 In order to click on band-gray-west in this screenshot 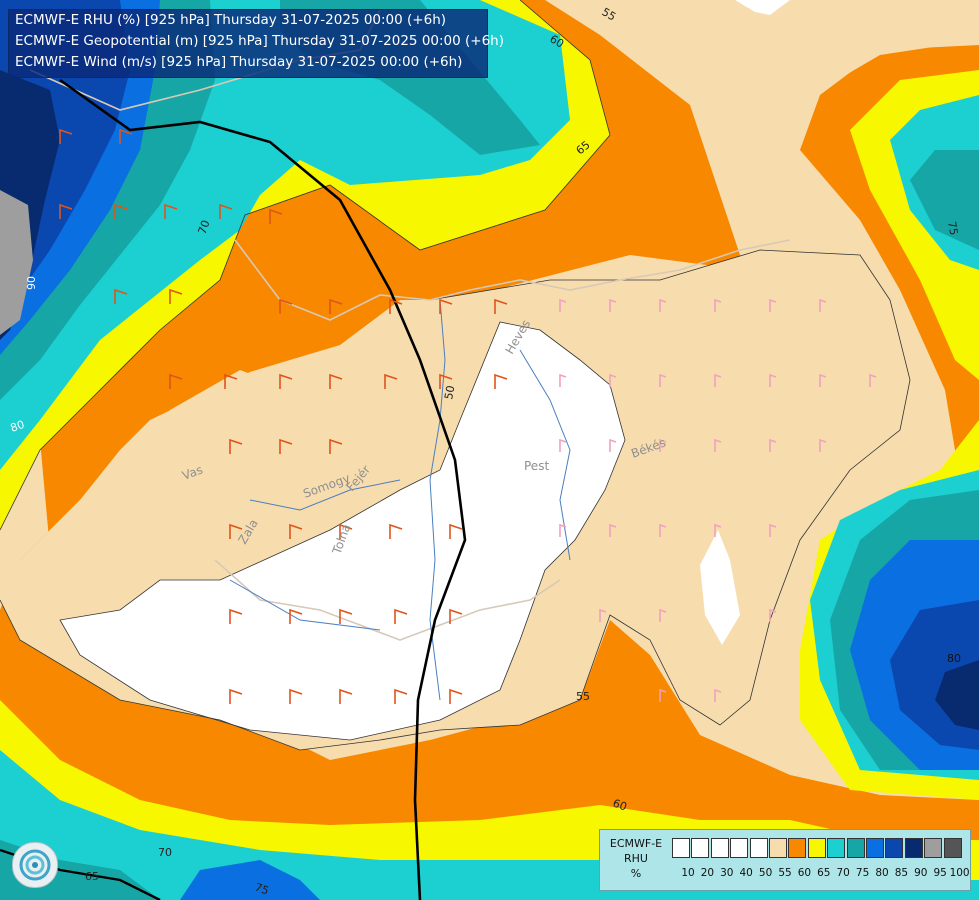, I will do `click(16, 262)`.